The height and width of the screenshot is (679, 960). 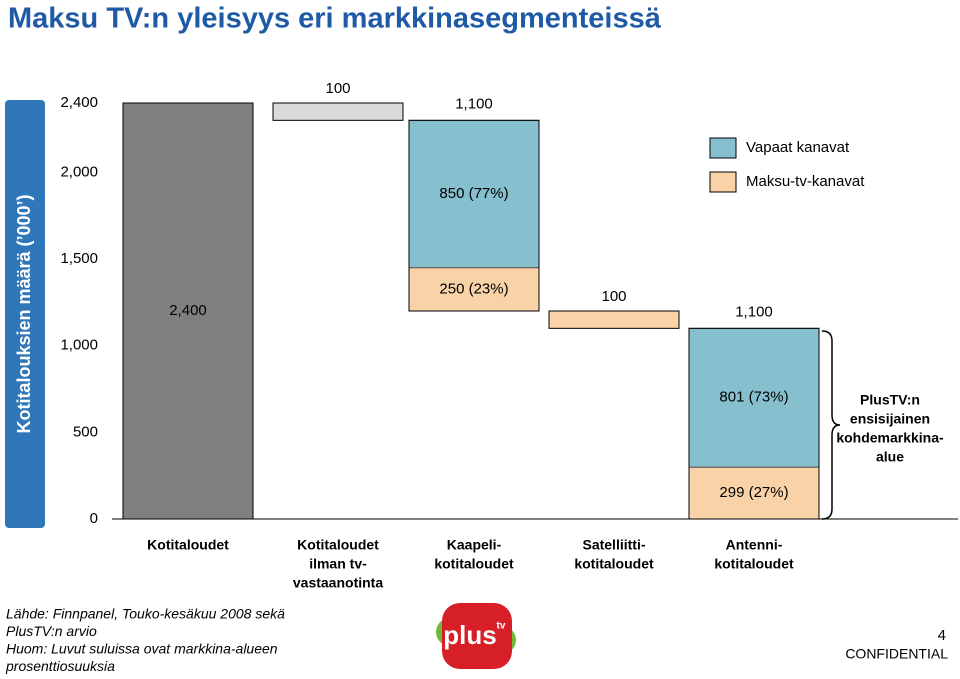 I want to click on y-tick-label: 1,500, so click(x=79, y=258).